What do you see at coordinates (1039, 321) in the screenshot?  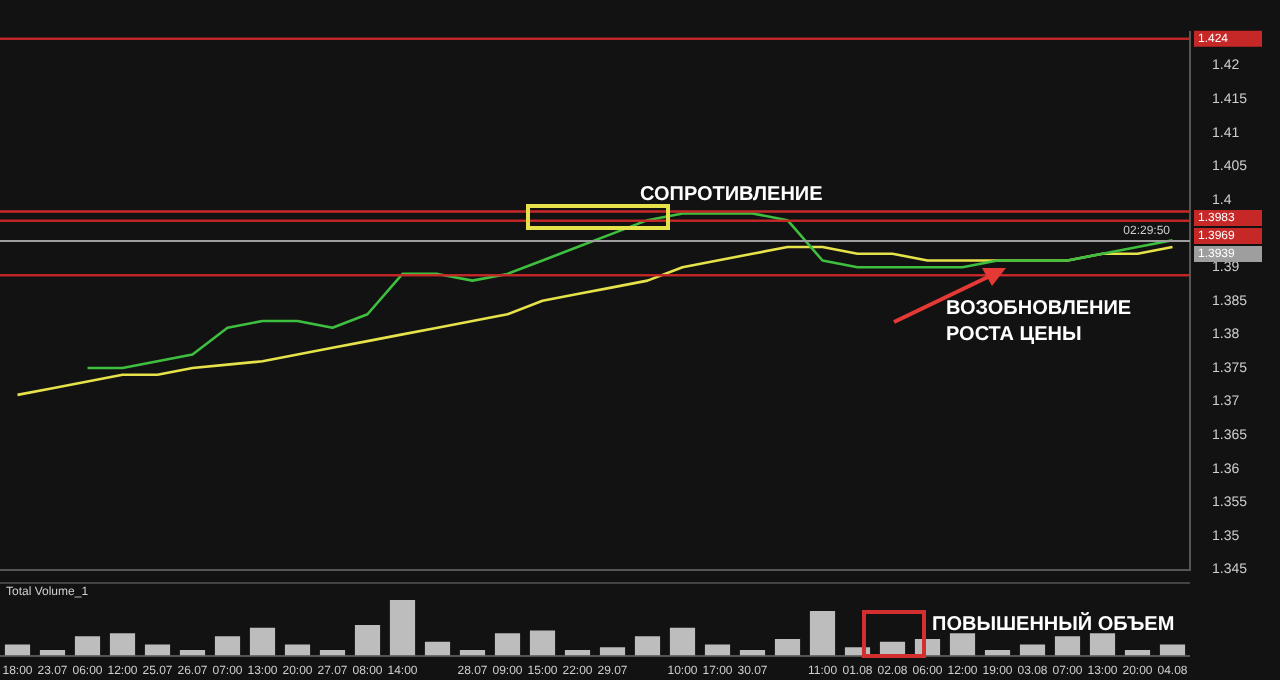 I see `annotation: ВОЗОБНОВЛЕНИЕ РОСТА ЦЕНЫ` at bounding box center [1039, 321].